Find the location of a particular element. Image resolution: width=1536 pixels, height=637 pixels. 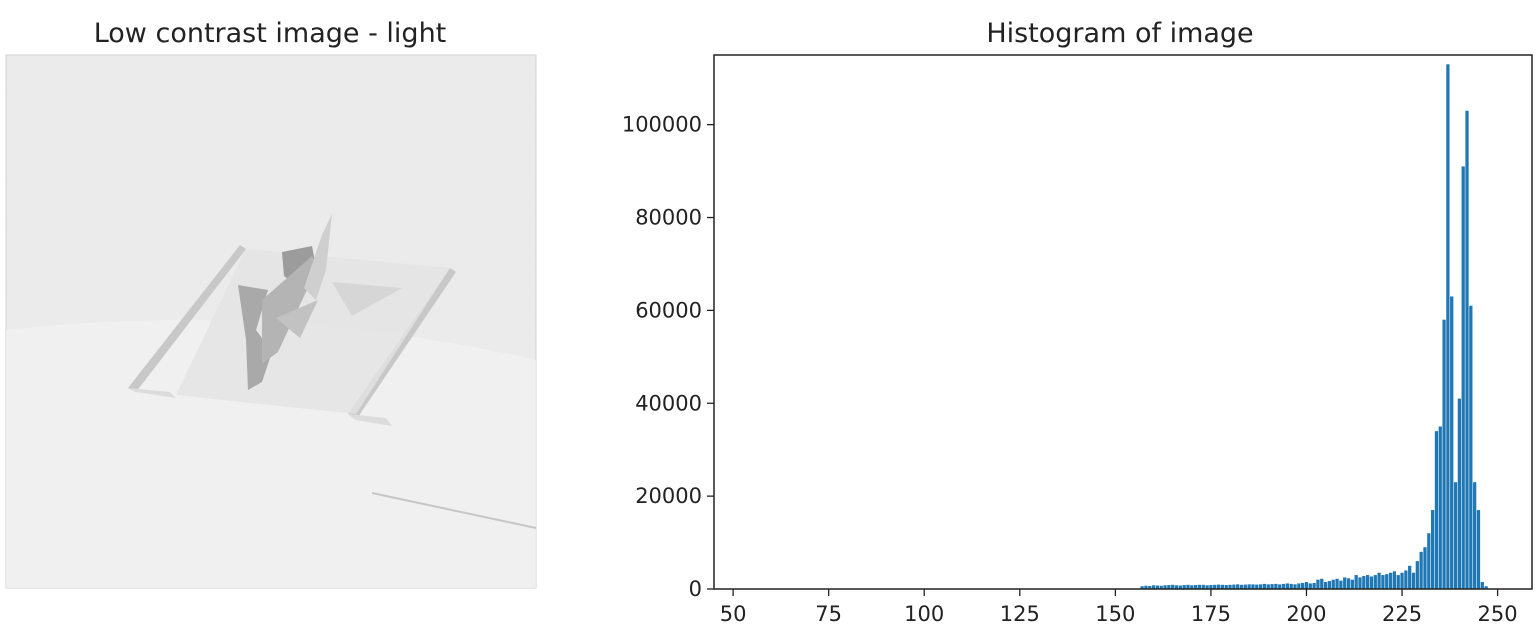

x-tick-label: 150 is located at coordinates (1115, 614).